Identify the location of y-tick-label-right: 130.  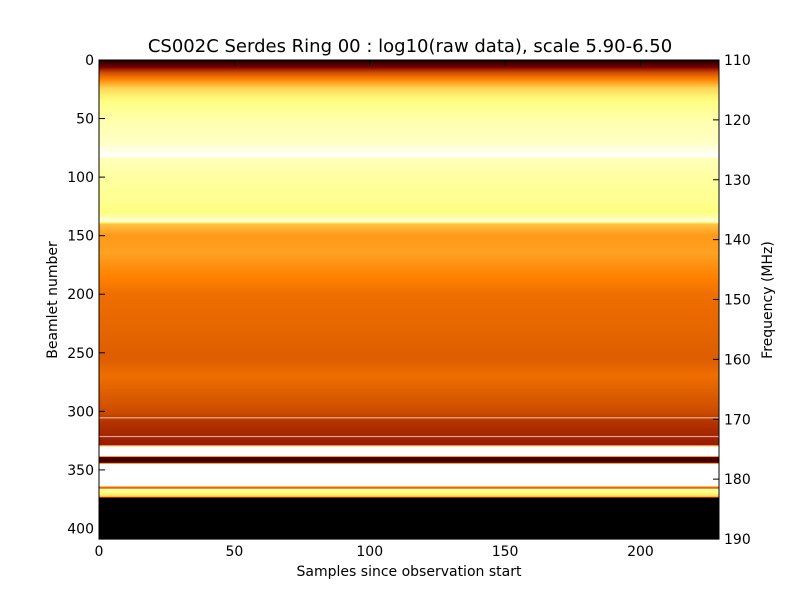
(737, 181).